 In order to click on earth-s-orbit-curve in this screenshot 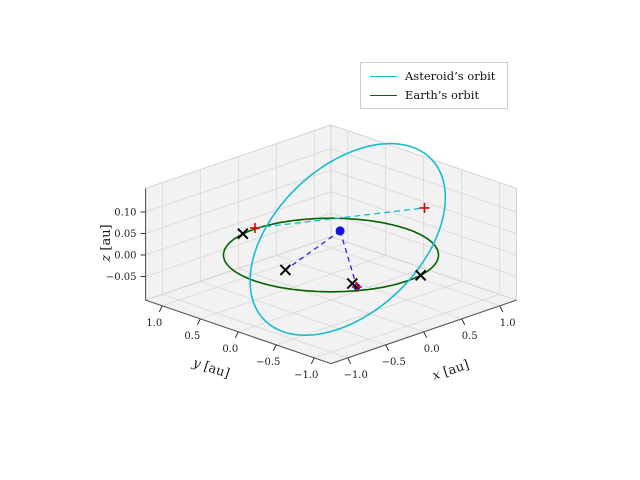, I will do `click(331, 255)`.